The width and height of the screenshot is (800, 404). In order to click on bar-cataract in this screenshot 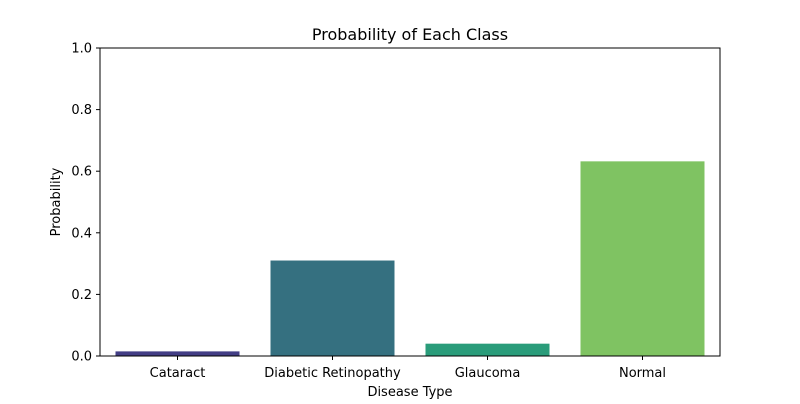, I will do `click(177, 353)`.